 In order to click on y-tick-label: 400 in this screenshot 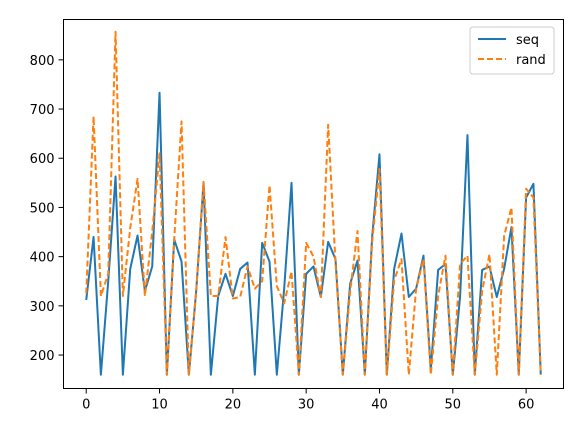, I will do `click(42, 258)`.